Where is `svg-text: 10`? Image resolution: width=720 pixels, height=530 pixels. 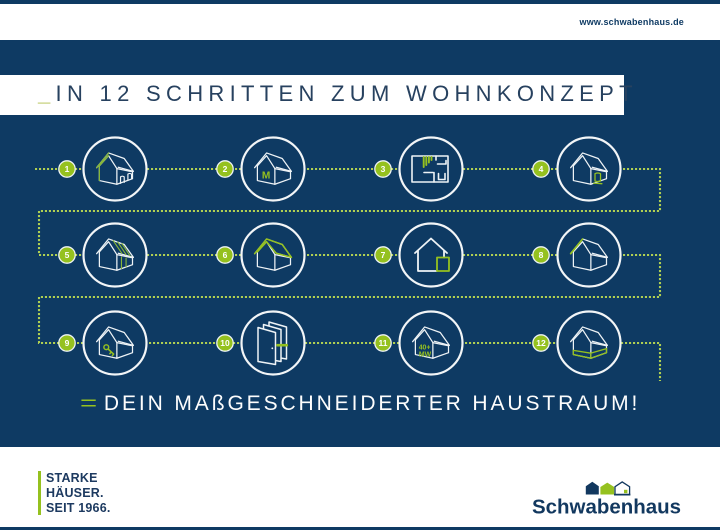
svg-text: 10 is located at coordinates (225, 343).